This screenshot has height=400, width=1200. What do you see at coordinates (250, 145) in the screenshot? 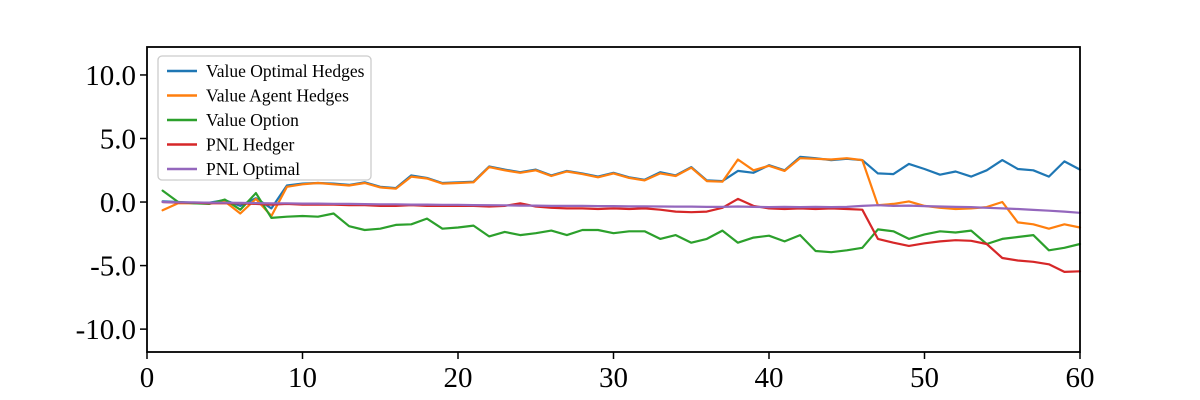
I see `legend-label-pnl-hedger: PNL Hedger` at bounding box center [250, 145].